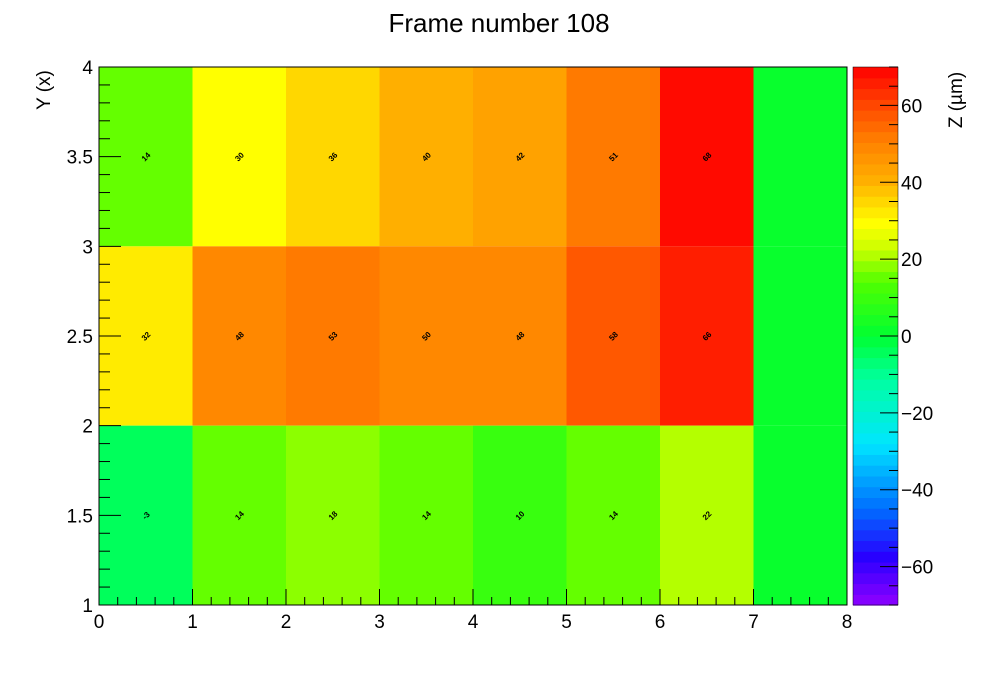 The width and height of the screenshot is (998, 674). I want to click on y-tick-label: 4, so click(87, 68).